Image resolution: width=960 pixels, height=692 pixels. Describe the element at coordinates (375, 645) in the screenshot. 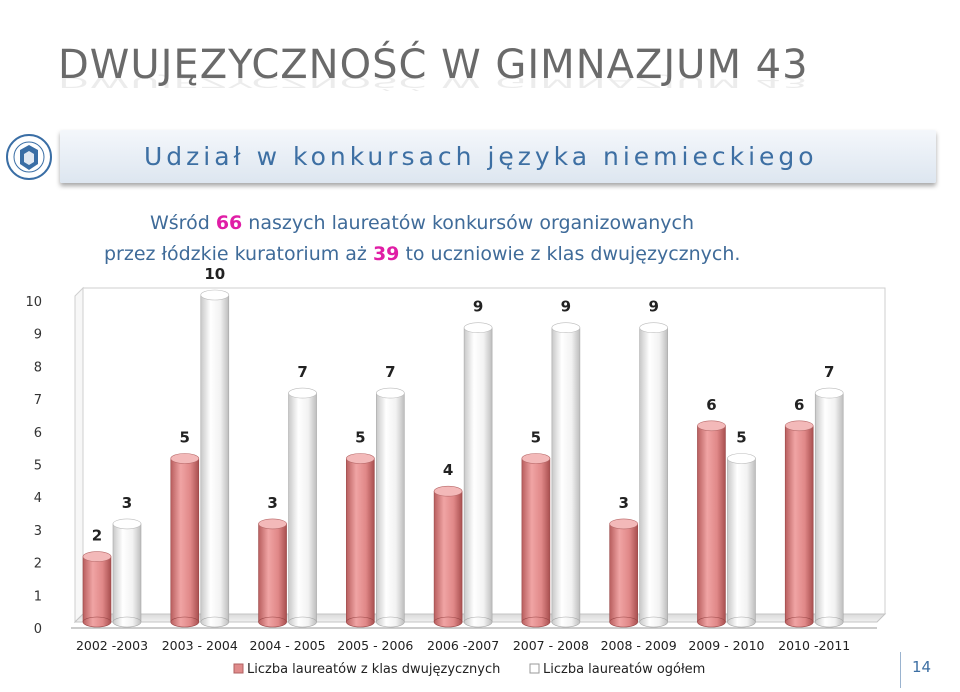

I see `x-tick-label: 2005 - 2006` at that location.